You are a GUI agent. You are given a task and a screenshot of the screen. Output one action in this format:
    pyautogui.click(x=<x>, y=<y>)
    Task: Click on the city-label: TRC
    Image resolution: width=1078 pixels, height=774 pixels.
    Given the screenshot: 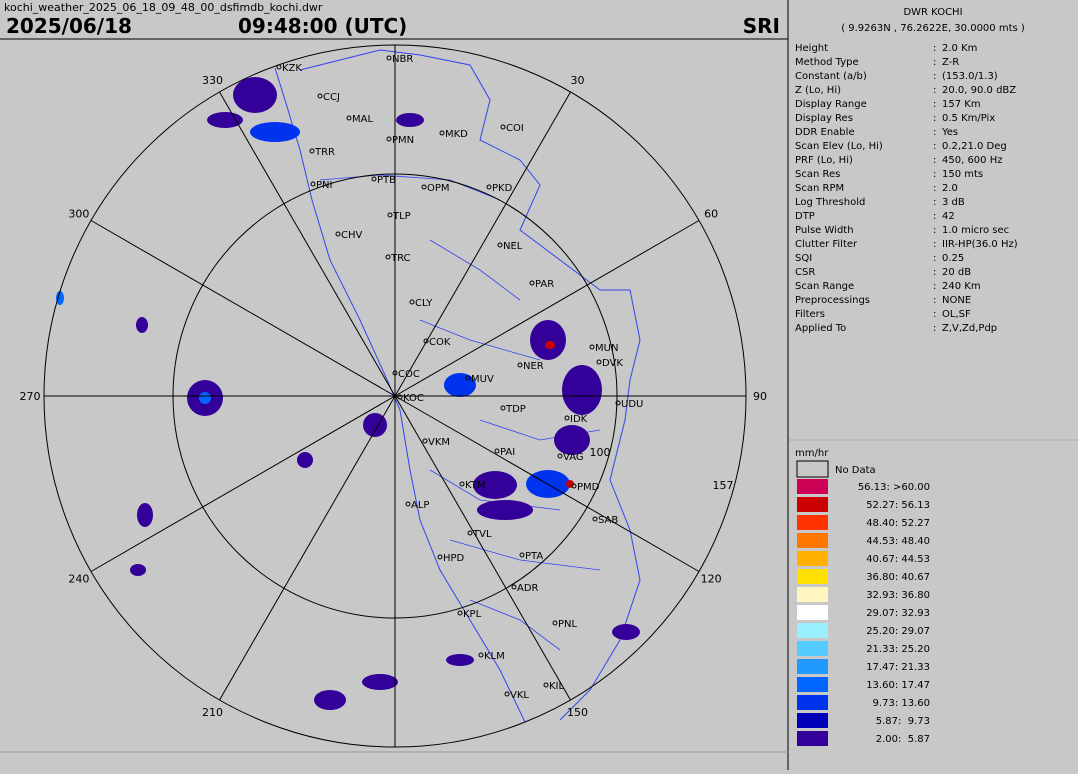 What is the action you would take?
    pyautogui.click(x=400, y=258)
    